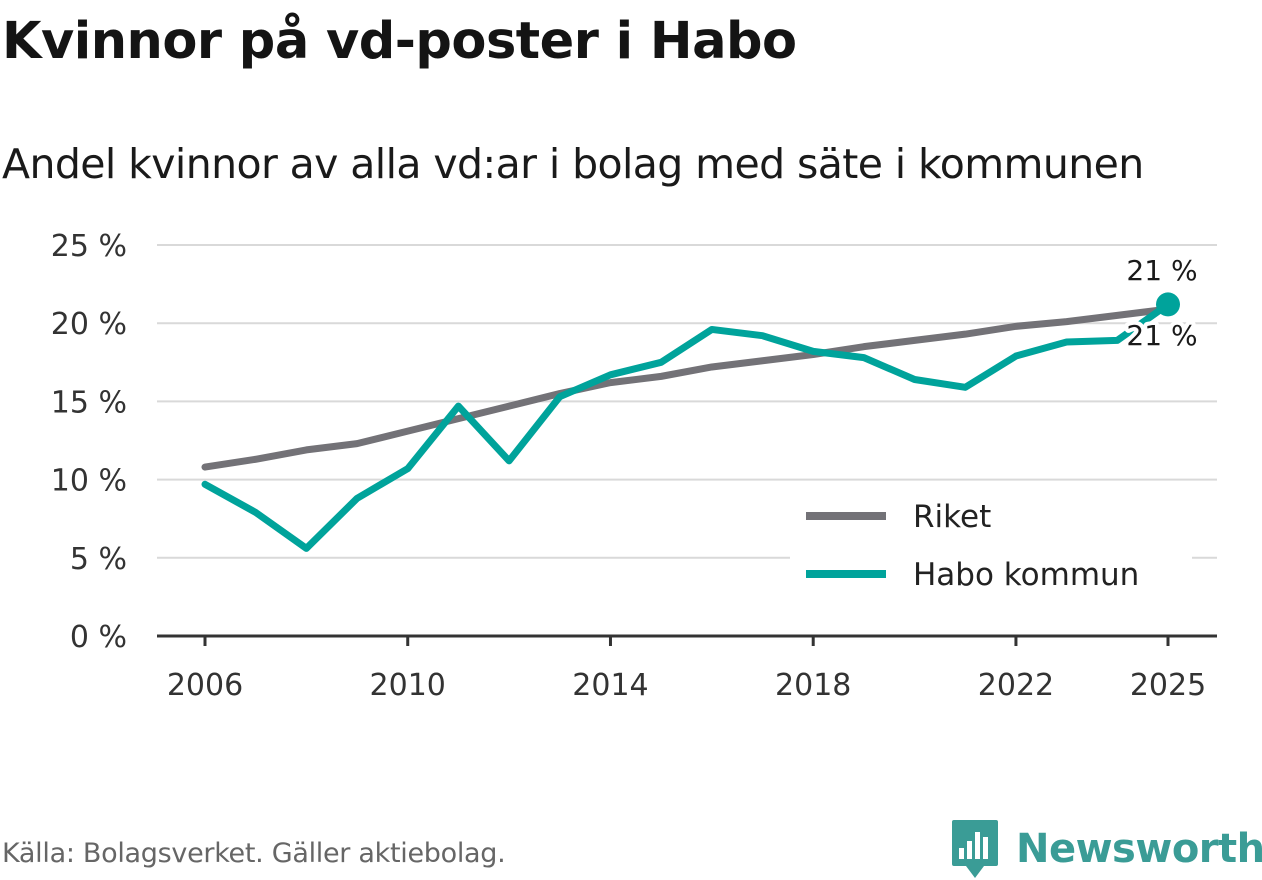 Image resolution: width=1262 pixels, height=880 pixels. I want to click on y-tick-label: 10 %, so click(89, 481).